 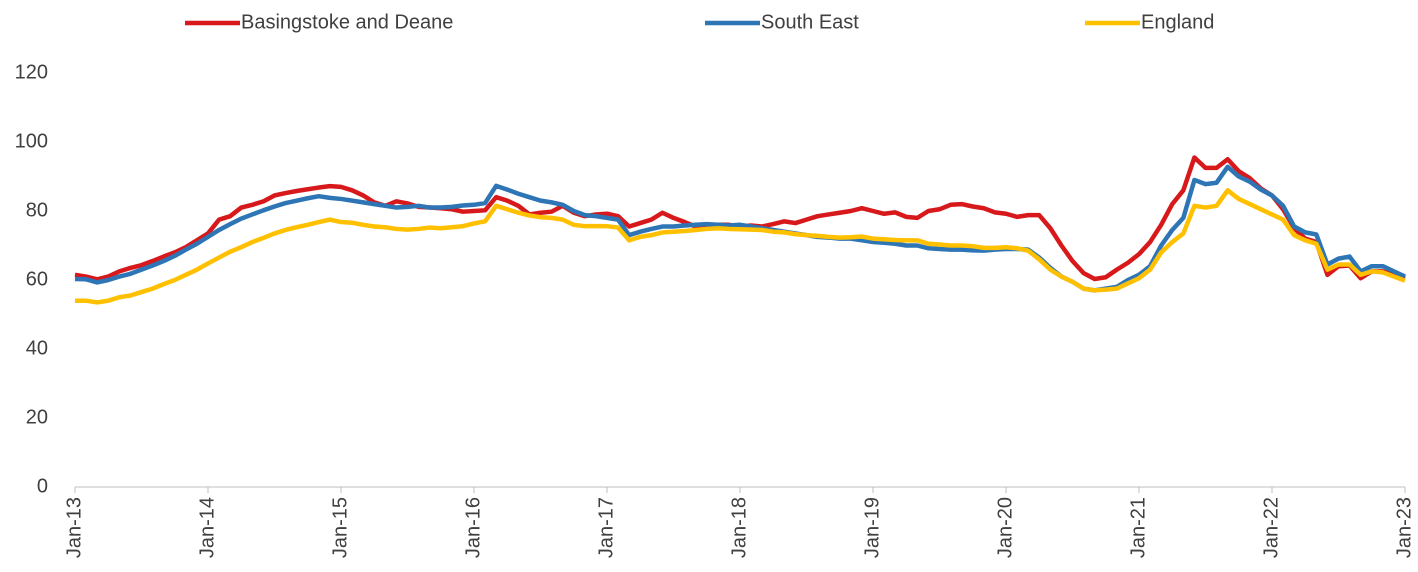 I want to click on legend-label: South East, so click(x=810, y=22).